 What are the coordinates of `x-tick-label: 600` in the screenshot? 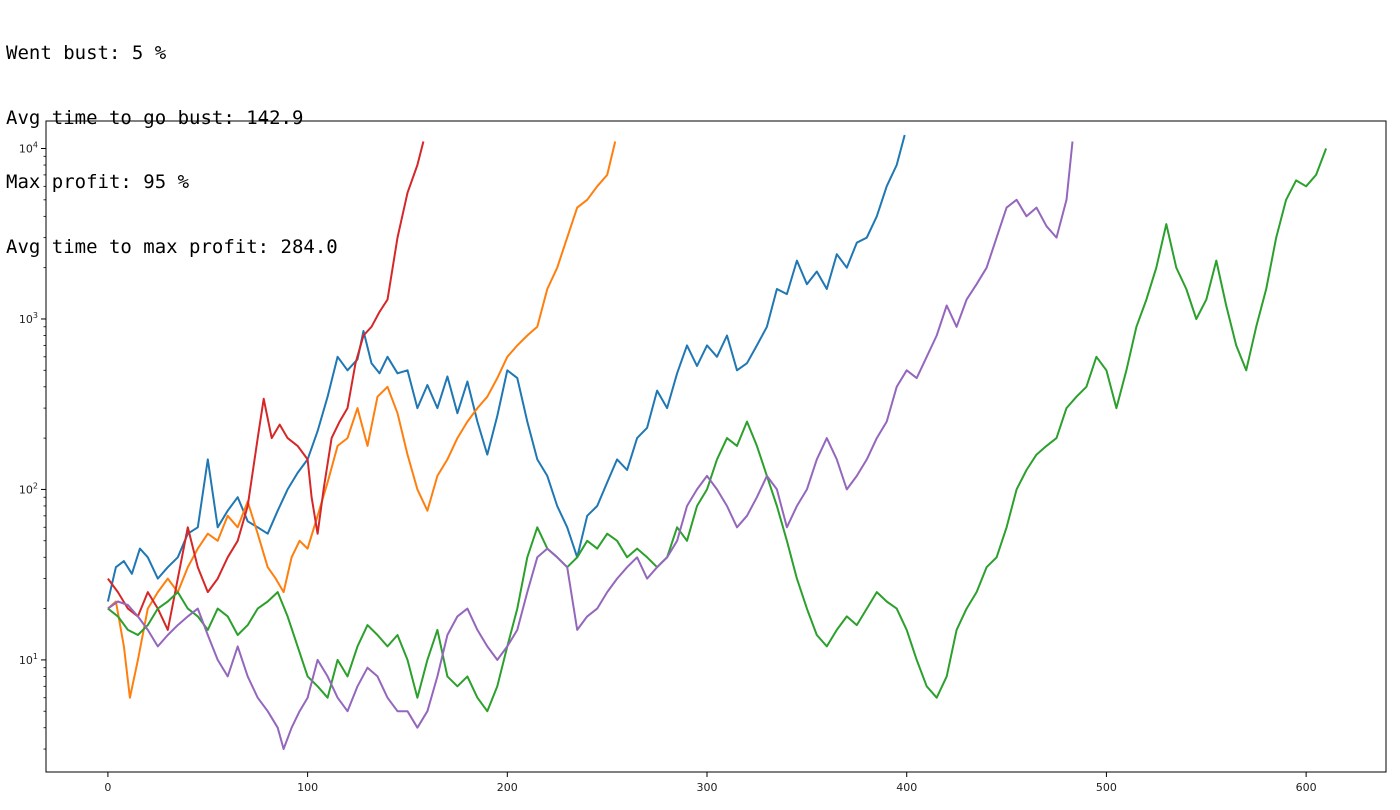 It's located at (1306, 787).